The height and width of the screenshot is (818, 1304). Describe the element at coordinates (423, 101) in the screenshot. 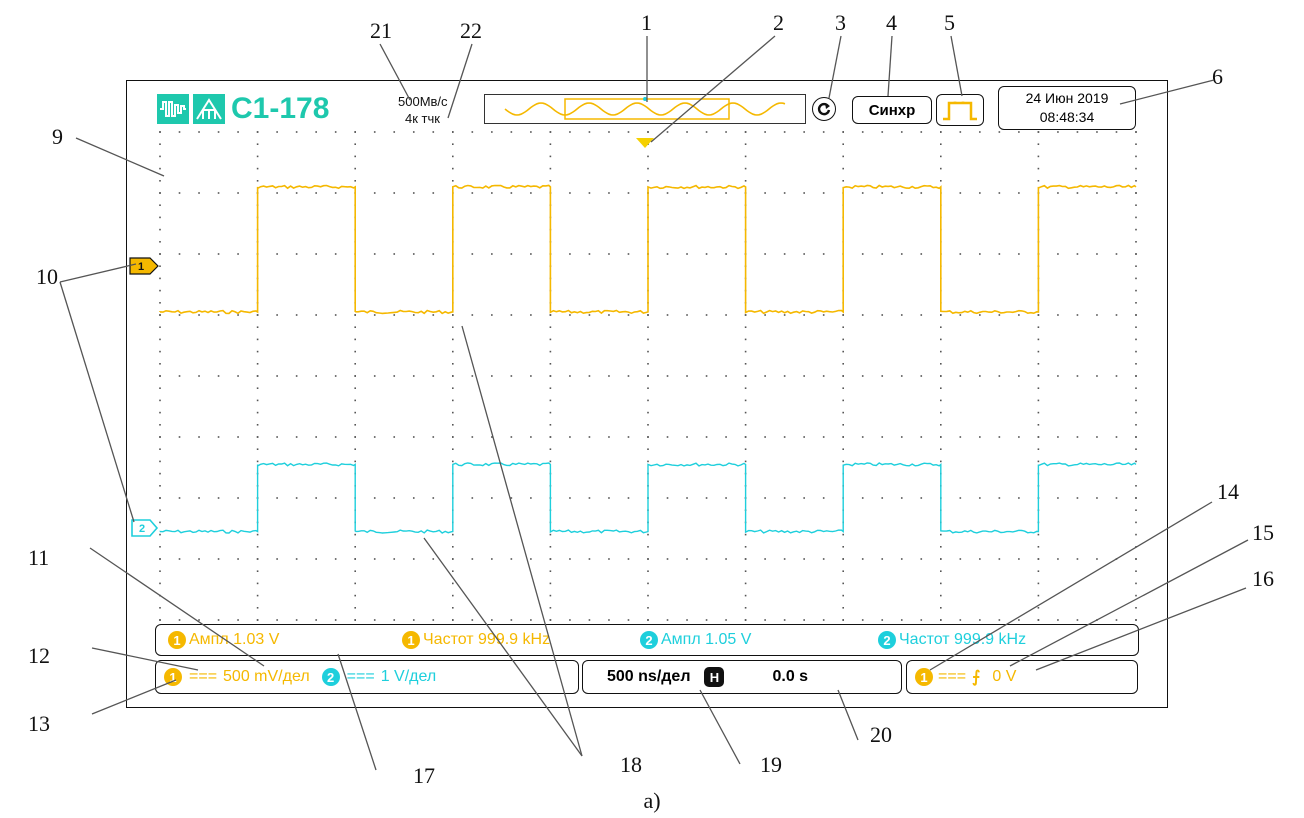

I see `sample-rate: 500Мв/с` at that location.